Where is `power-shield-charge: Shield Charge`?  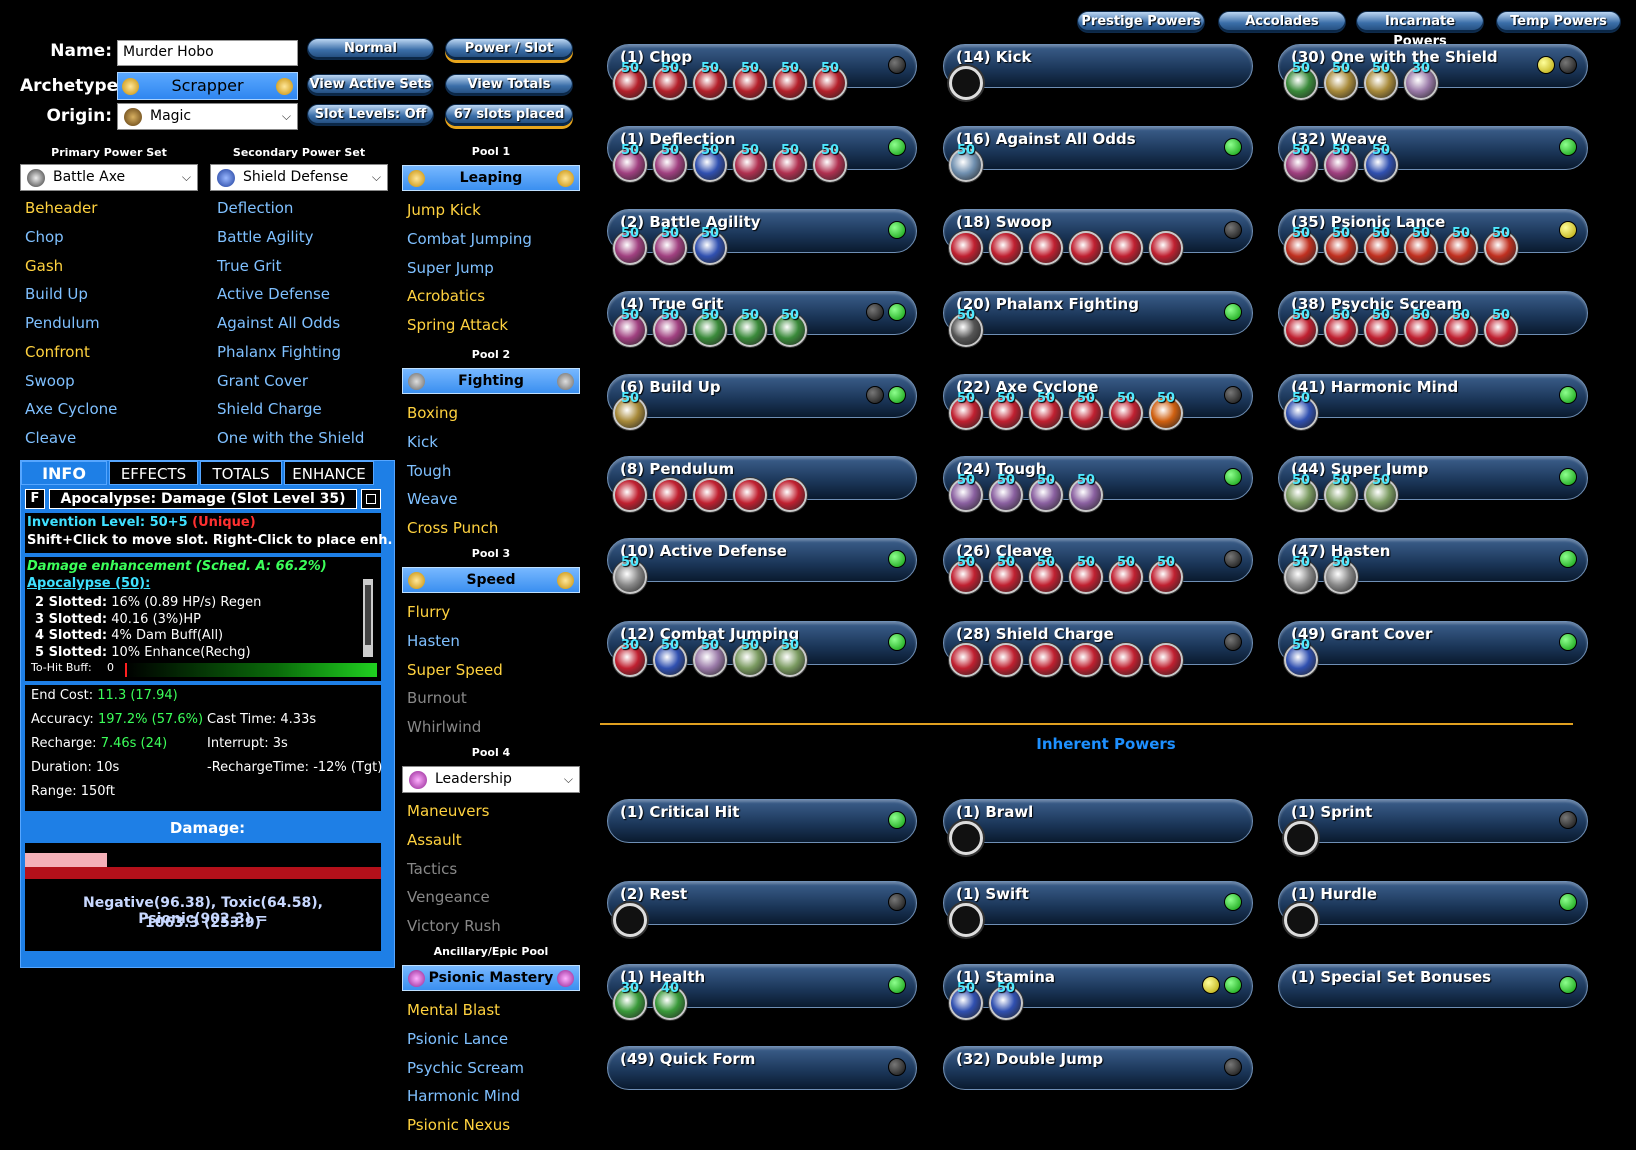
power-shield-charge: Shield Charge is located at coordinates (269, 409).